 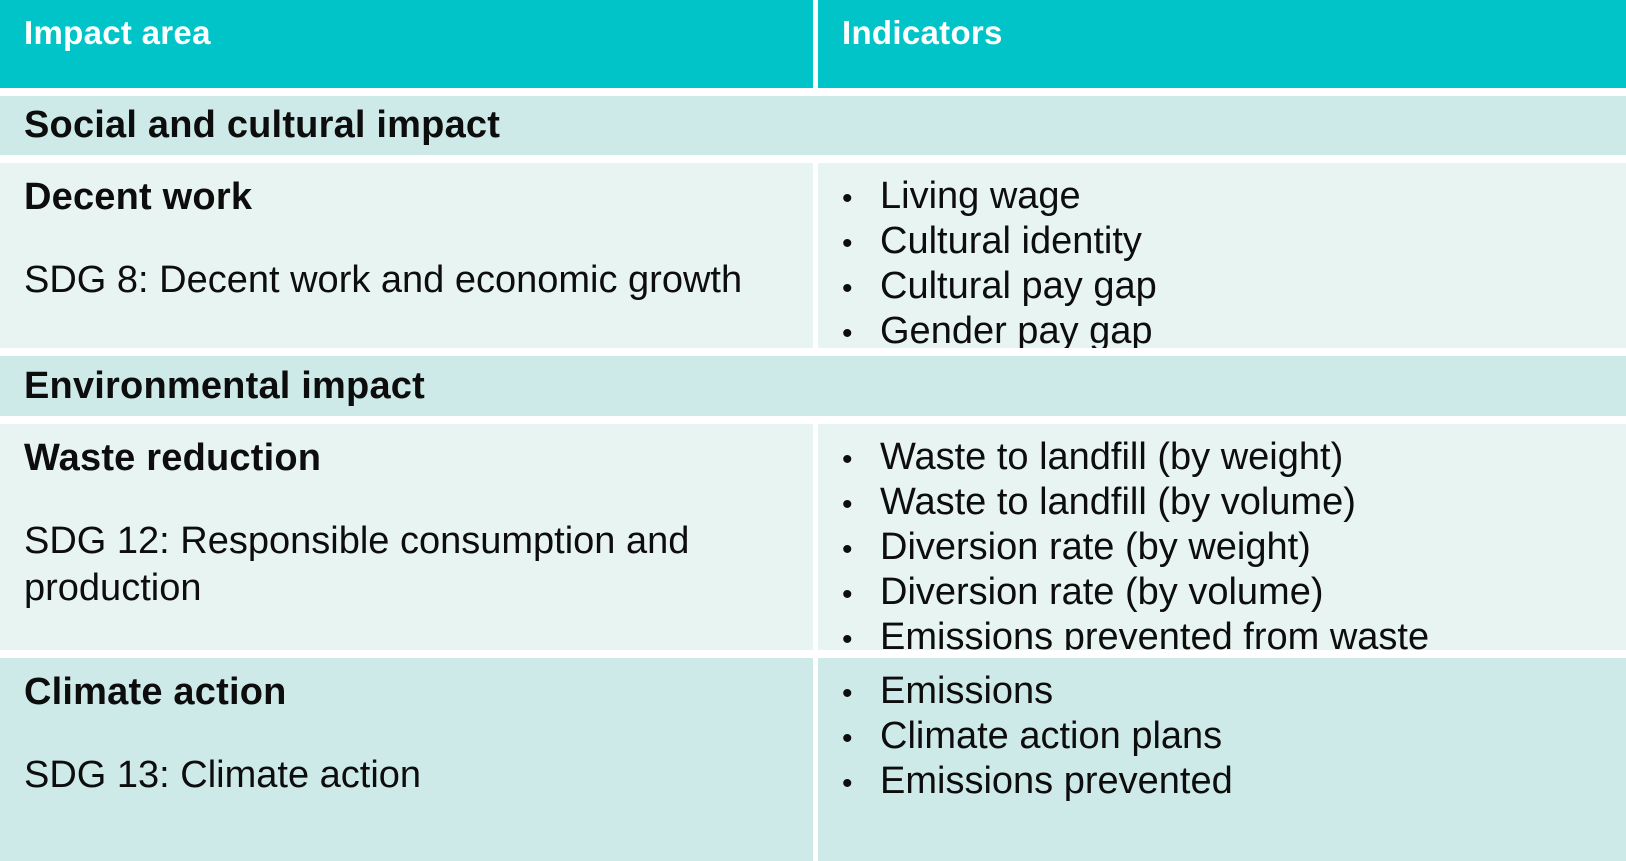 I want to click on list-item: • Emissions, so click(x=1217, y=692).